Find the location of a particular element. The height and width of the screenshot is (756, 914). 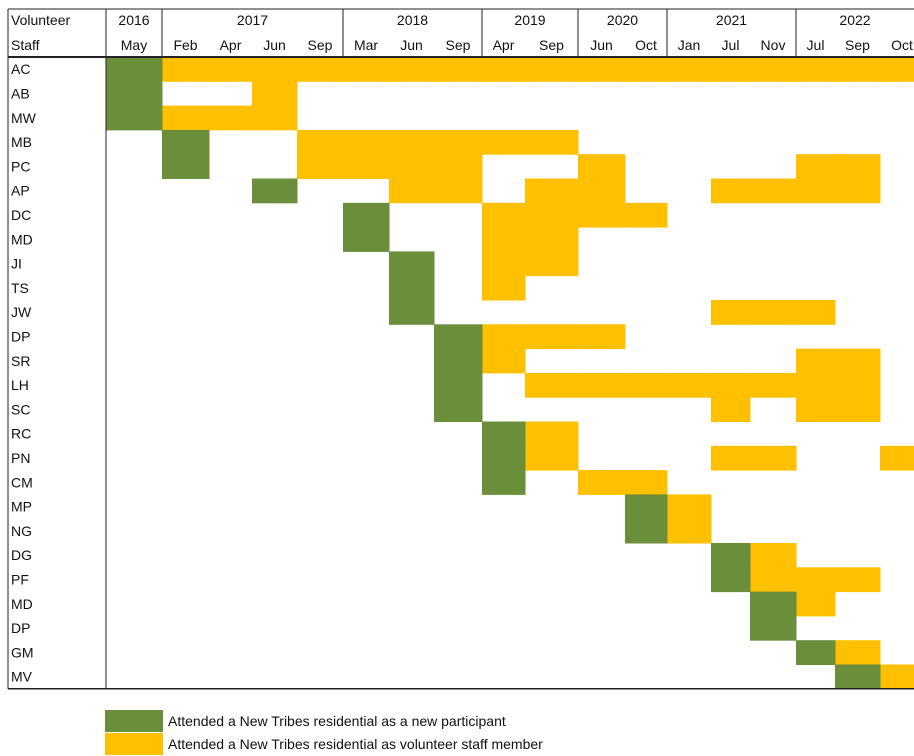

month-label-7: Sep is located at coordinates (458, 45).